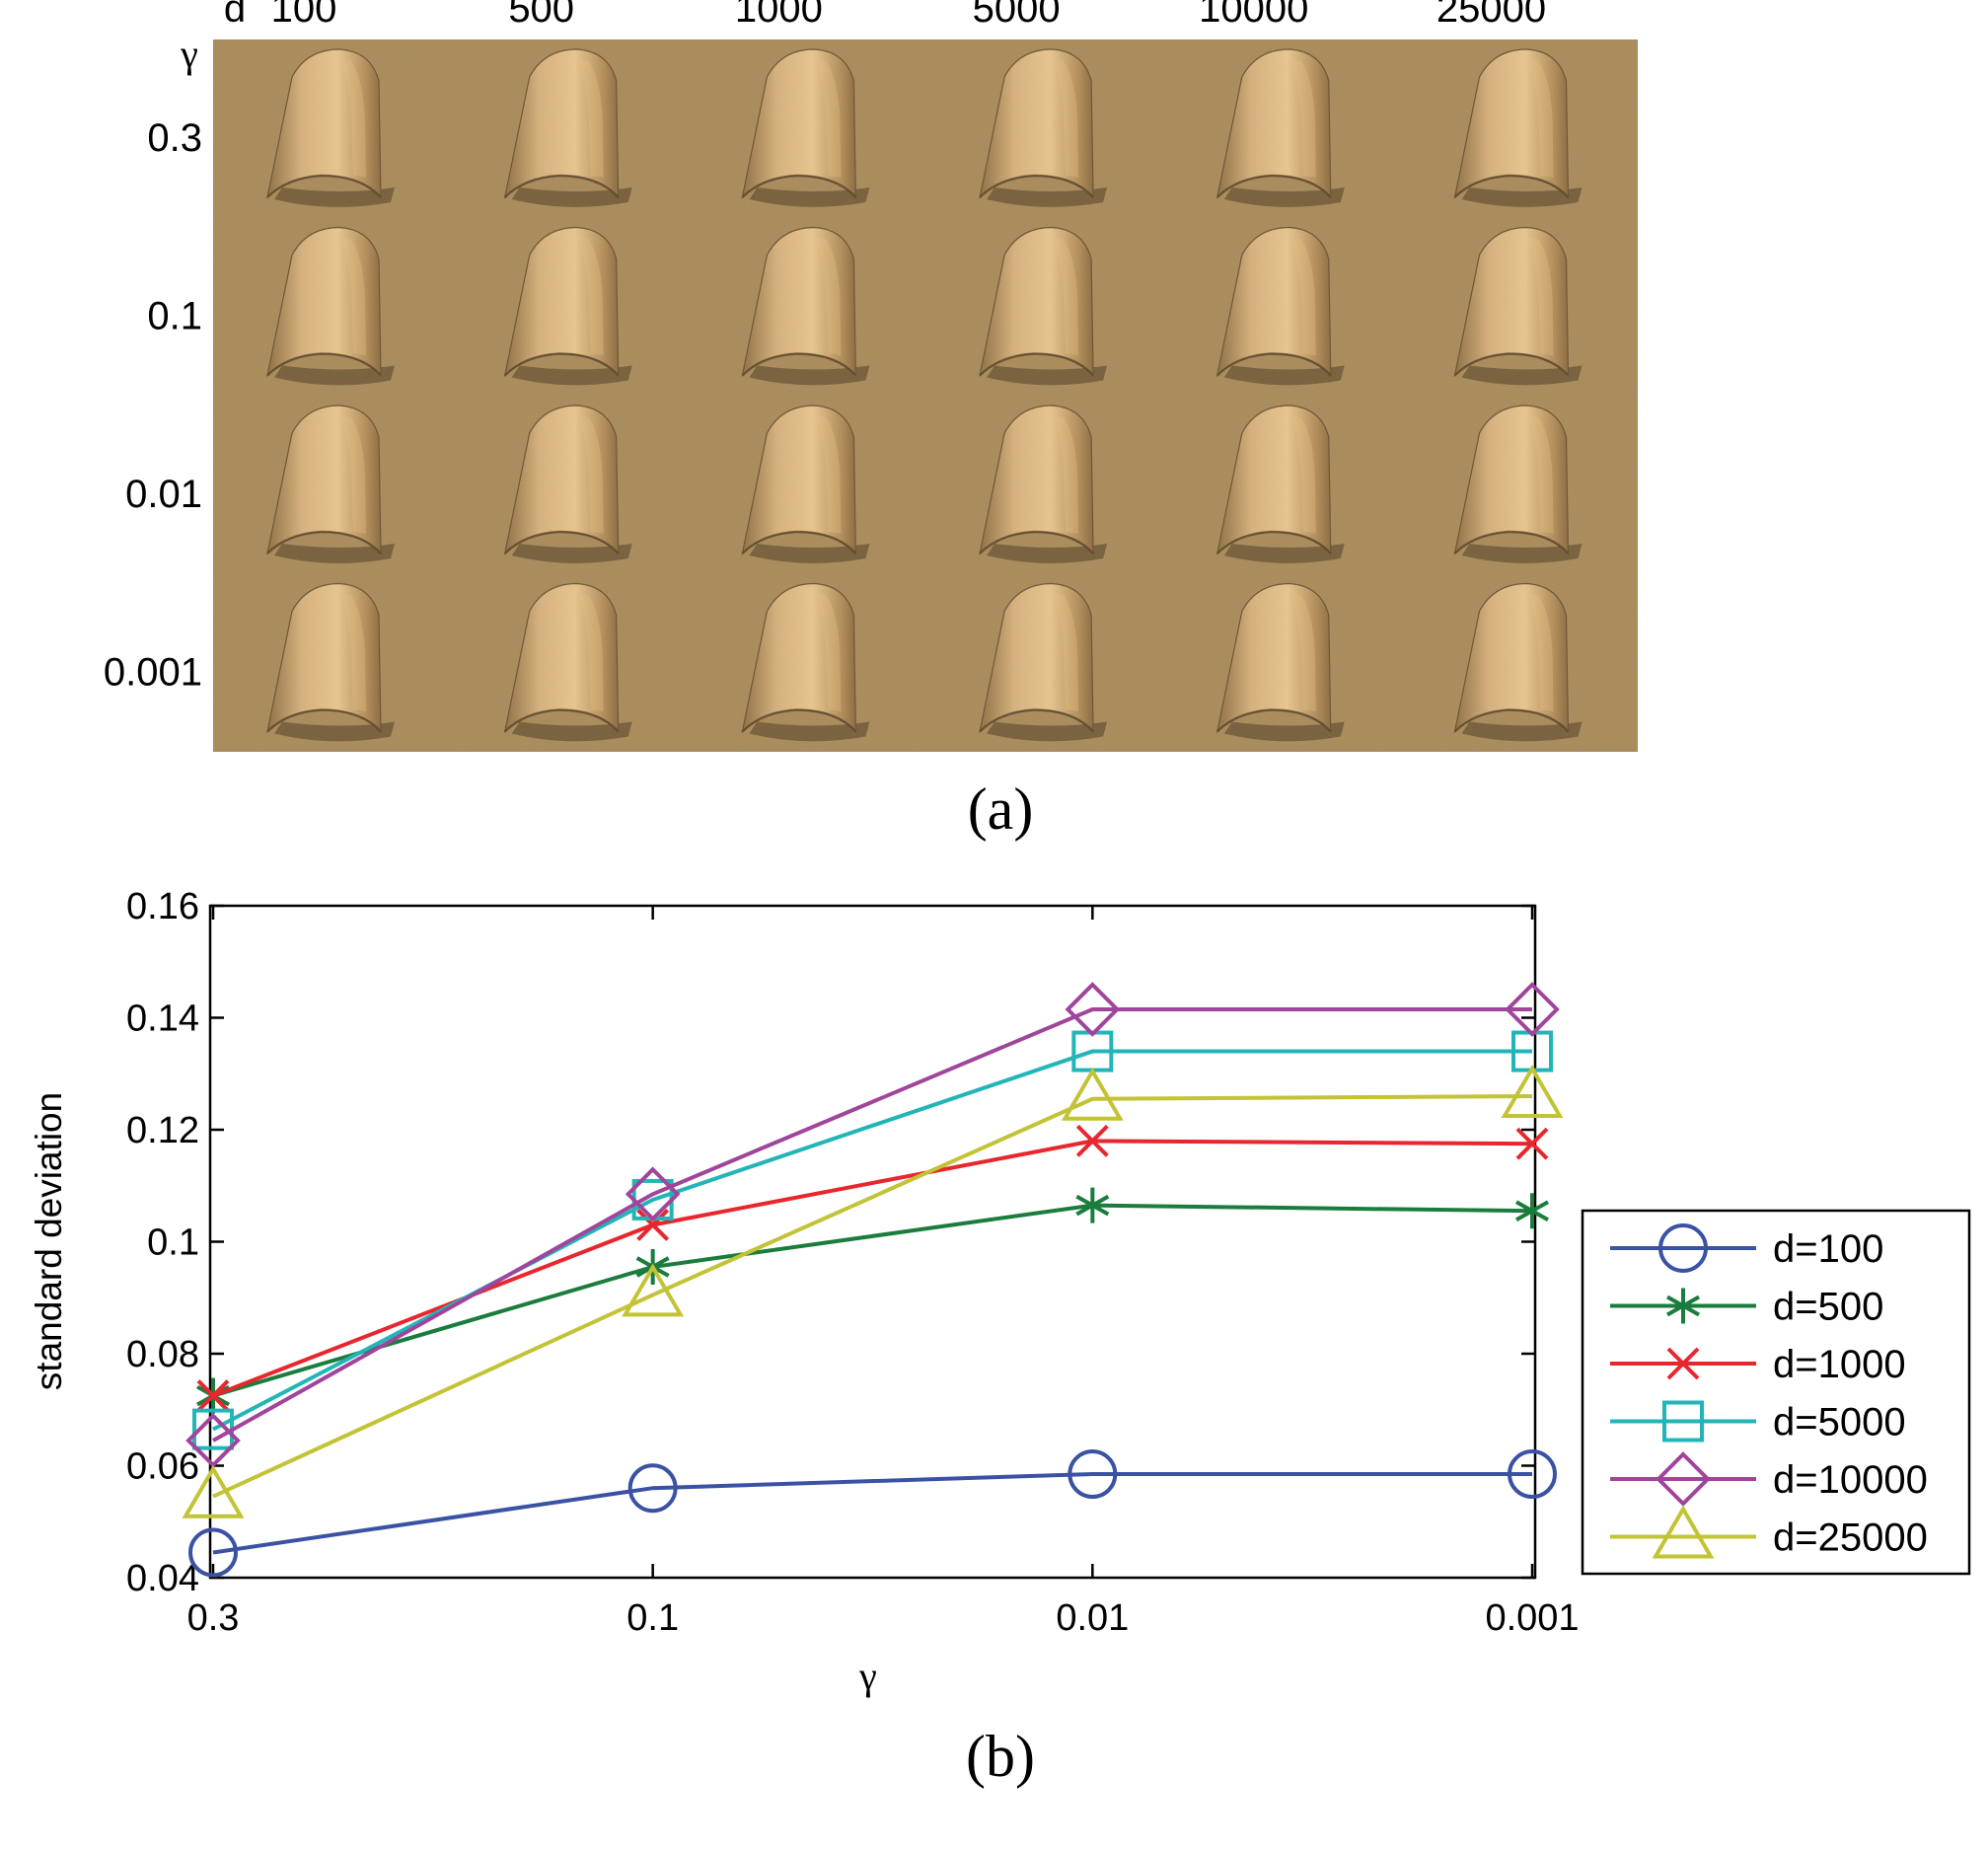 This screenshot has height=1850, width=1988. I want to click on legend-entry: d=500, so click(1747, 1307).